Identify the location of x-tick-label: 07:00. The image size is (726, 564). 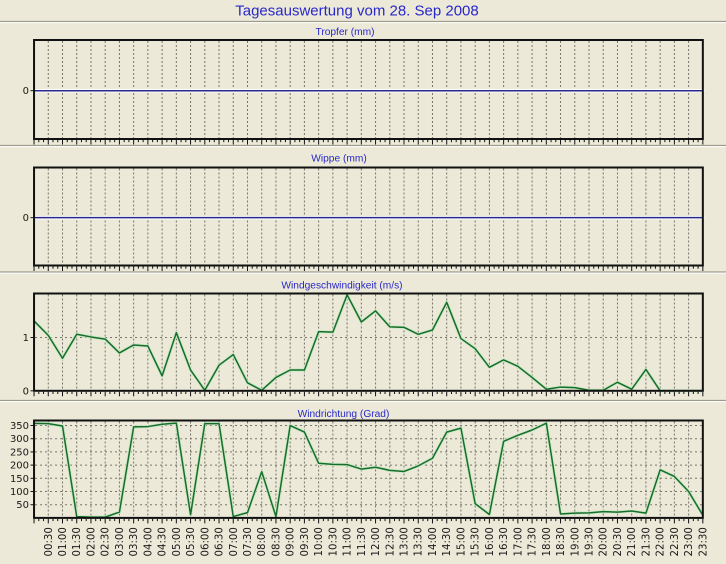
(234, 541).